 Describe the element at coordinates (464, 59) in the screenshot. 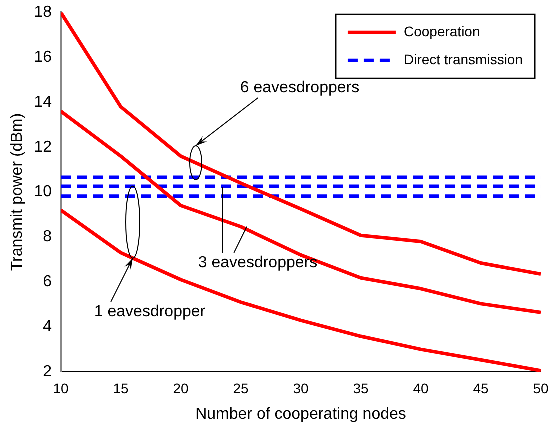

I see `legend-label: Direct transmission` at that location.